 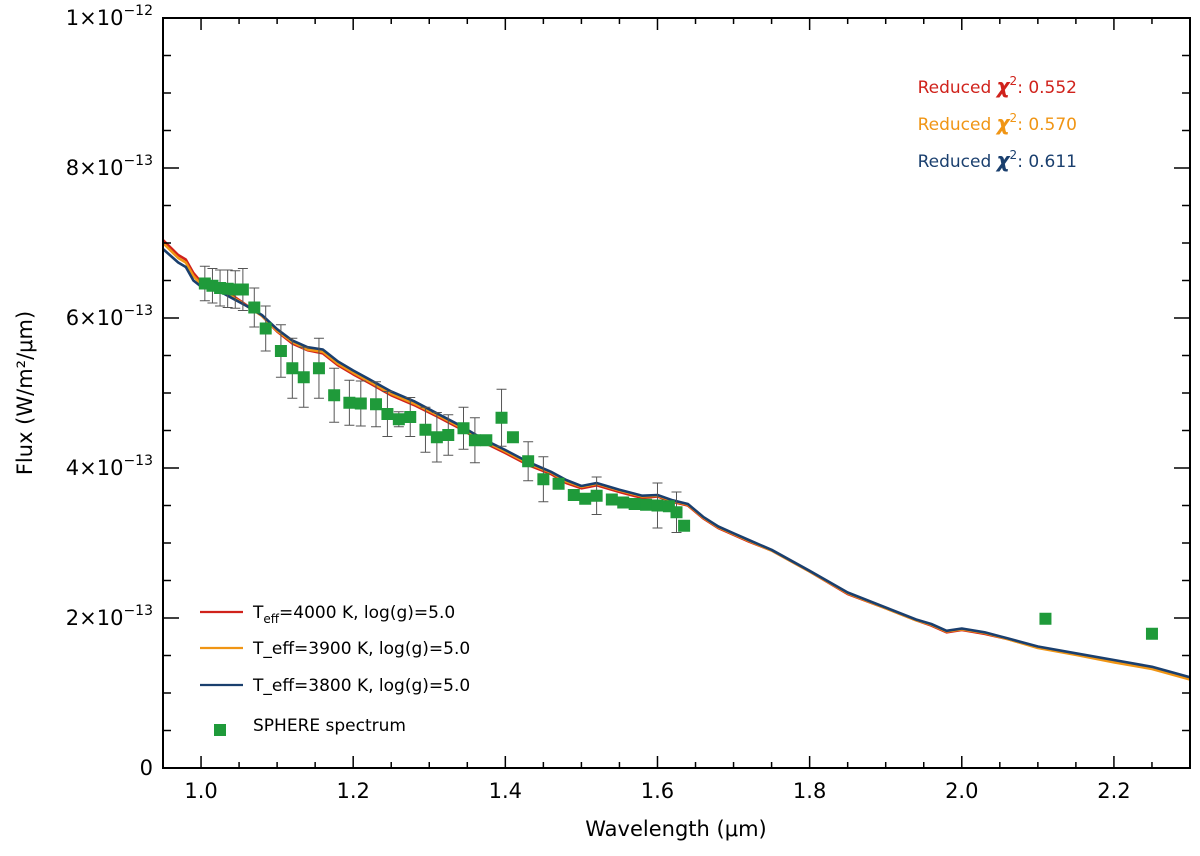 I want to click on y-axis-title: Flux (W/m²/μm), so click(x=25, y=393).